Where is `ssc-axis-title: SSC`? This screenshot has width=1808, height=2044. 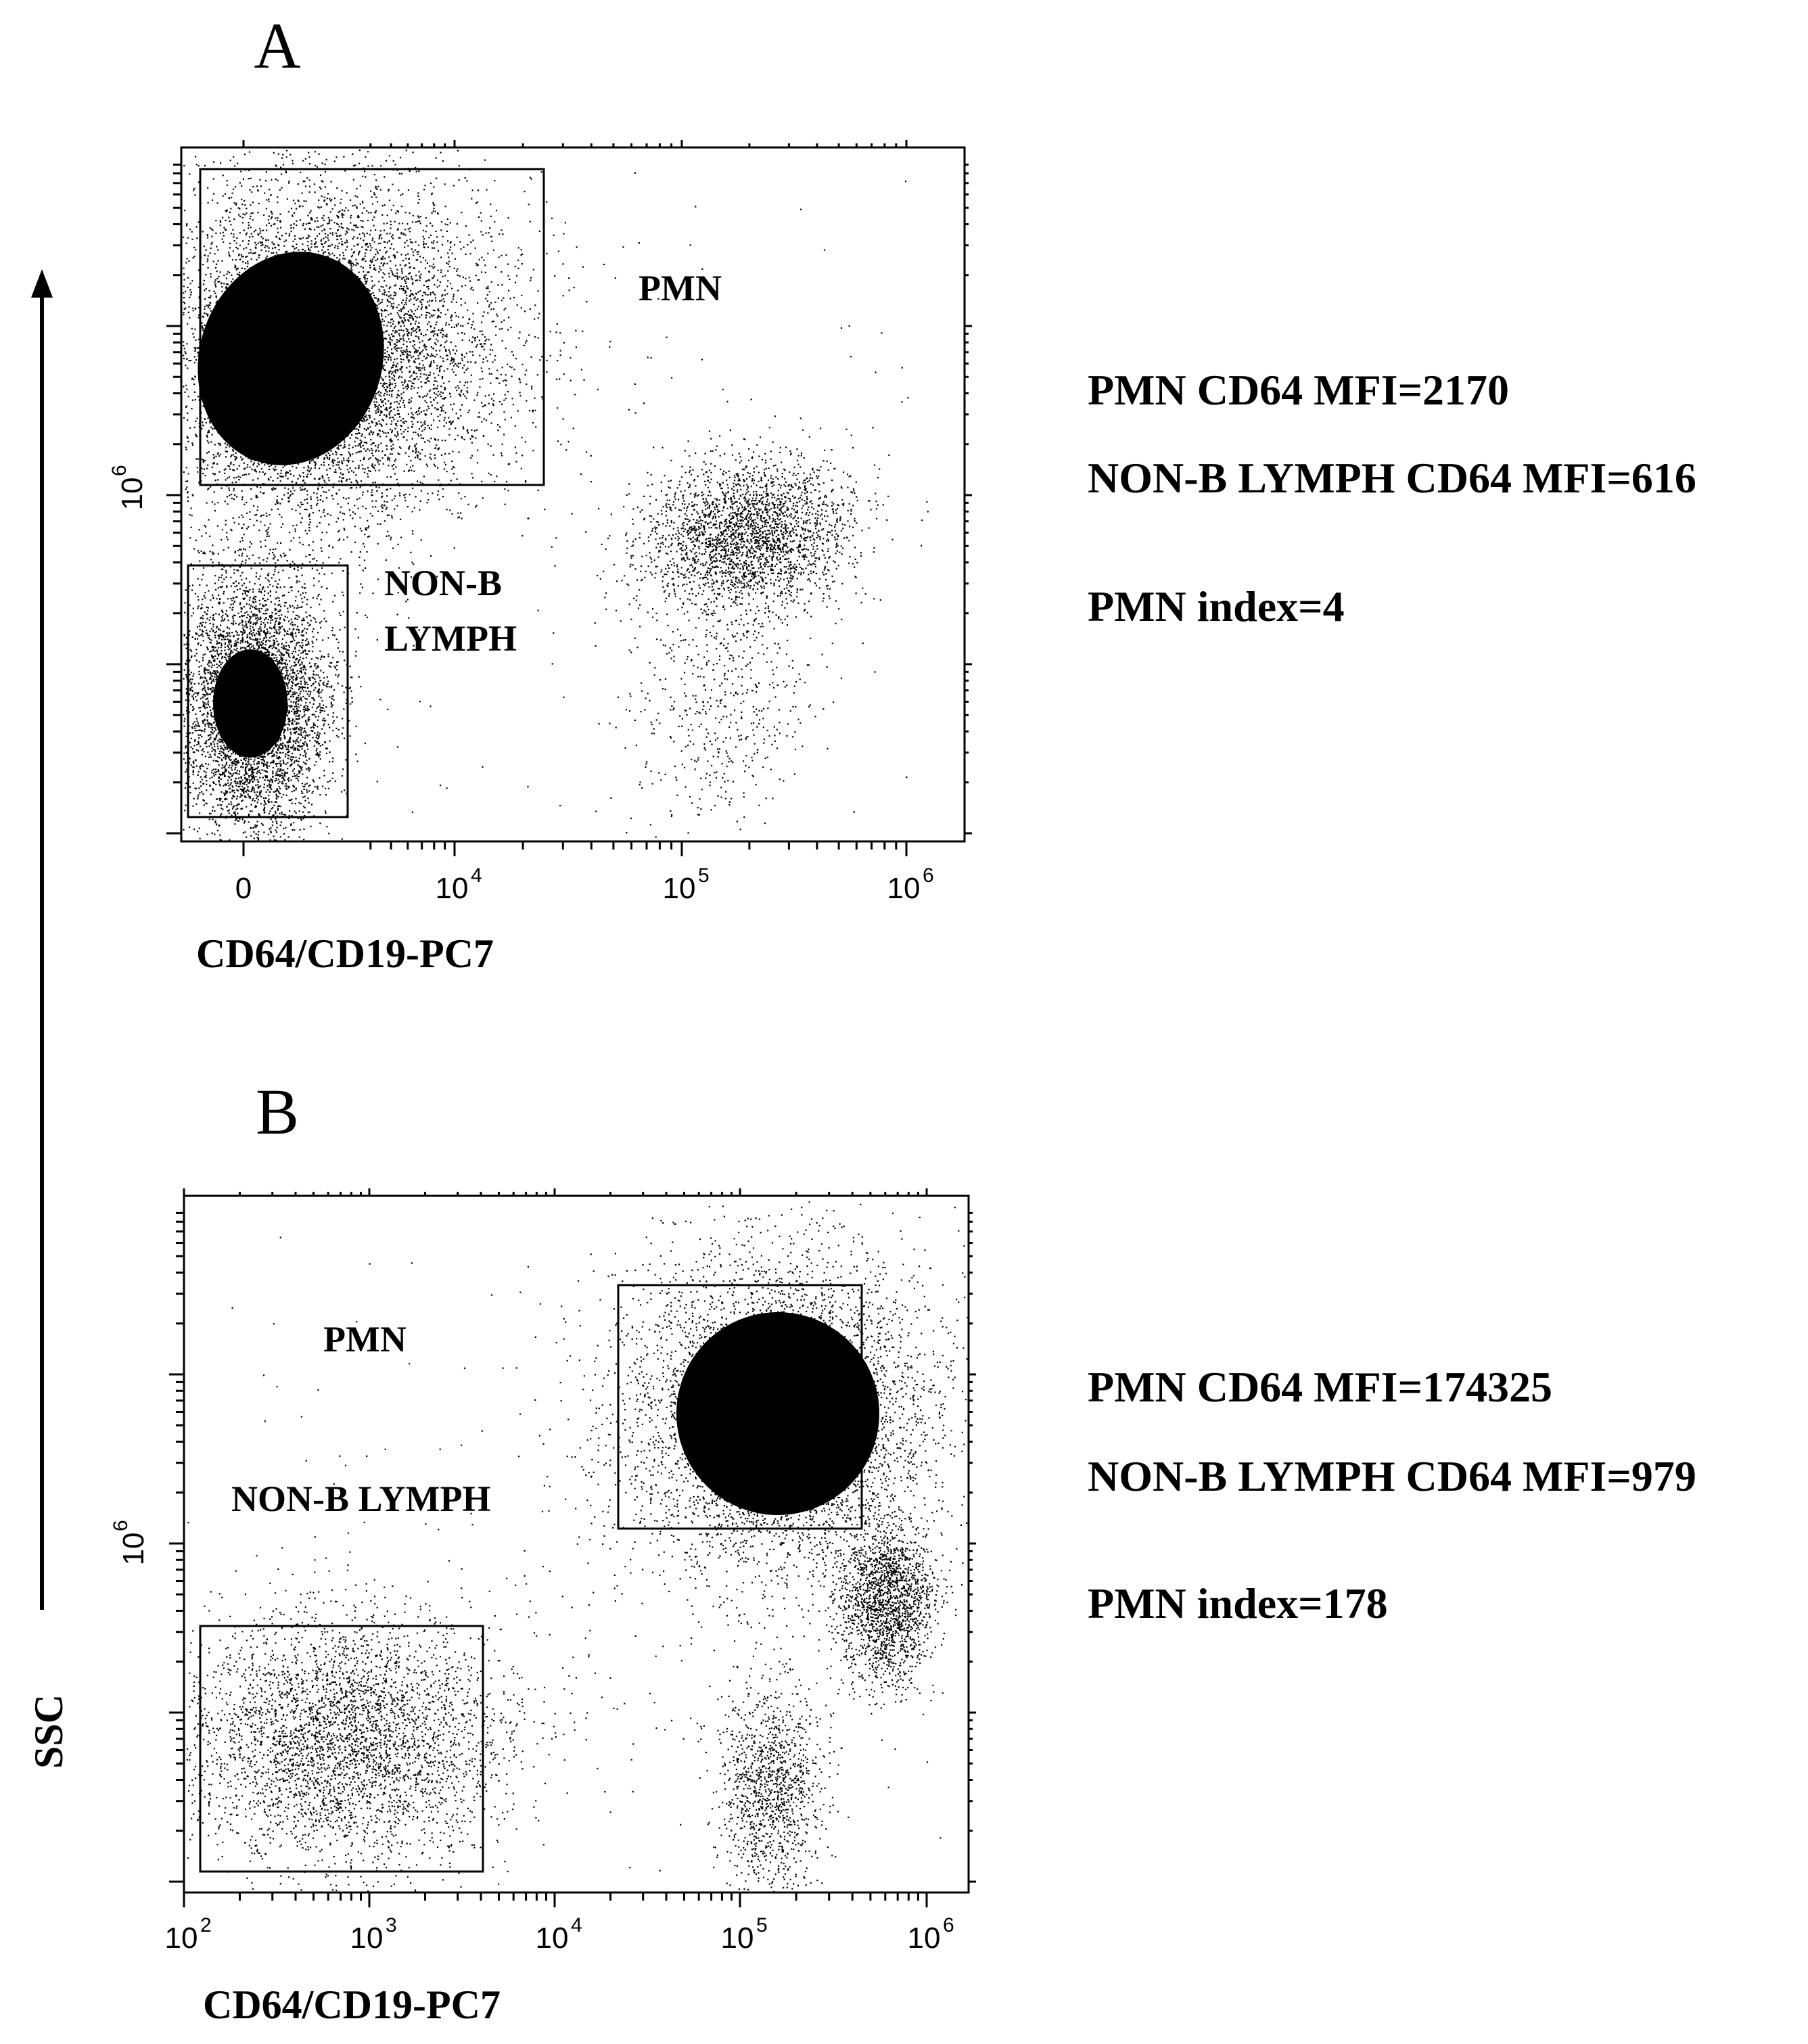
ssc-axis-title: SSC is located at coordinates (48, 1731).